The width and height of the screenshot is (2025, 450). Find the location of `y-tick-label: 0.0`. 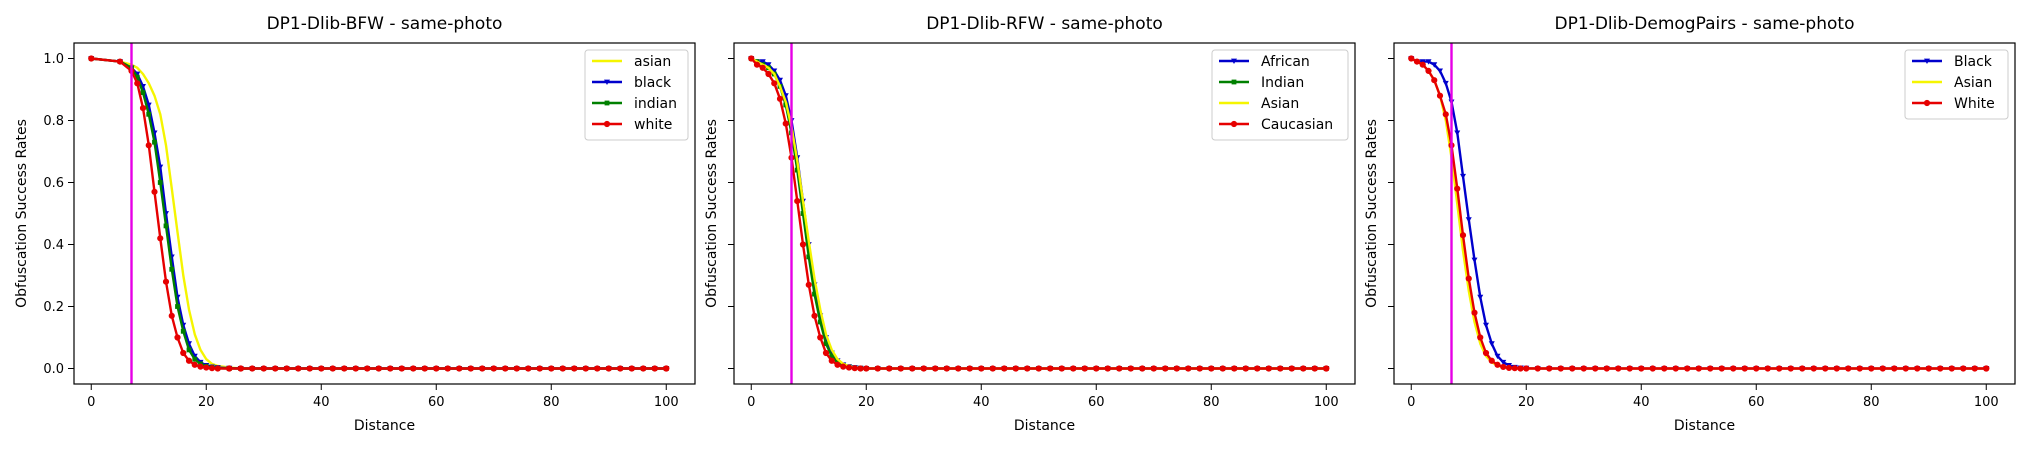

y-tick-label: 0.0 is located at coordinates (53, 369).